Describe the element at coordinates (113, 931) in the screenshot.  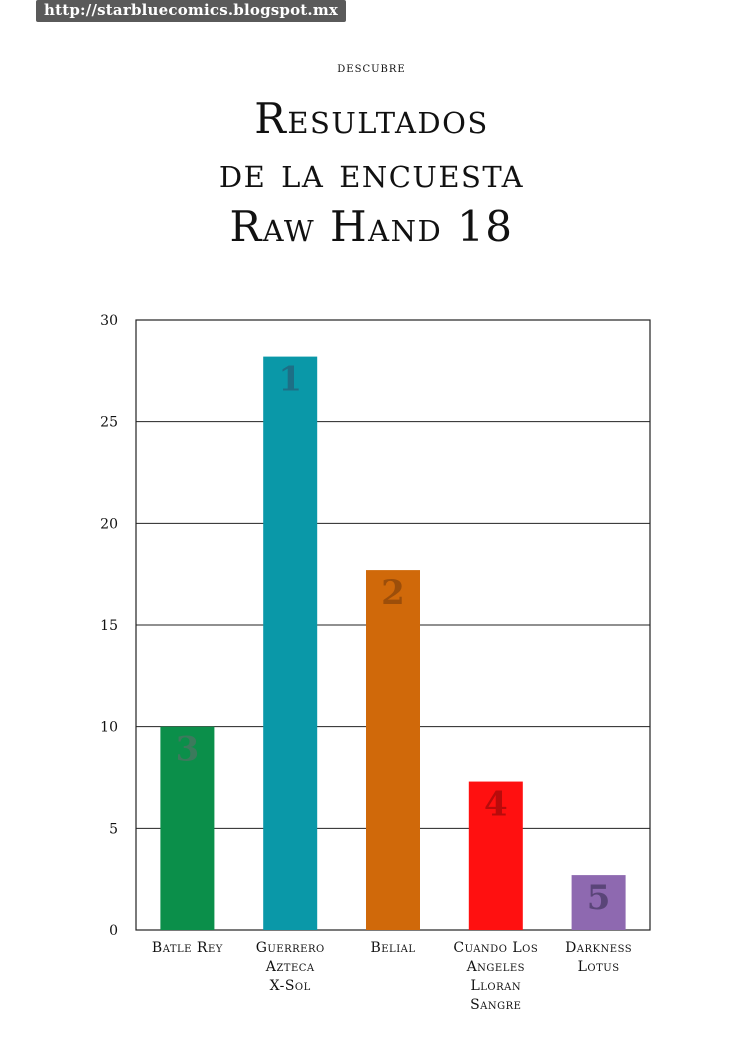
I see `y-tick-label: 0` at that location.